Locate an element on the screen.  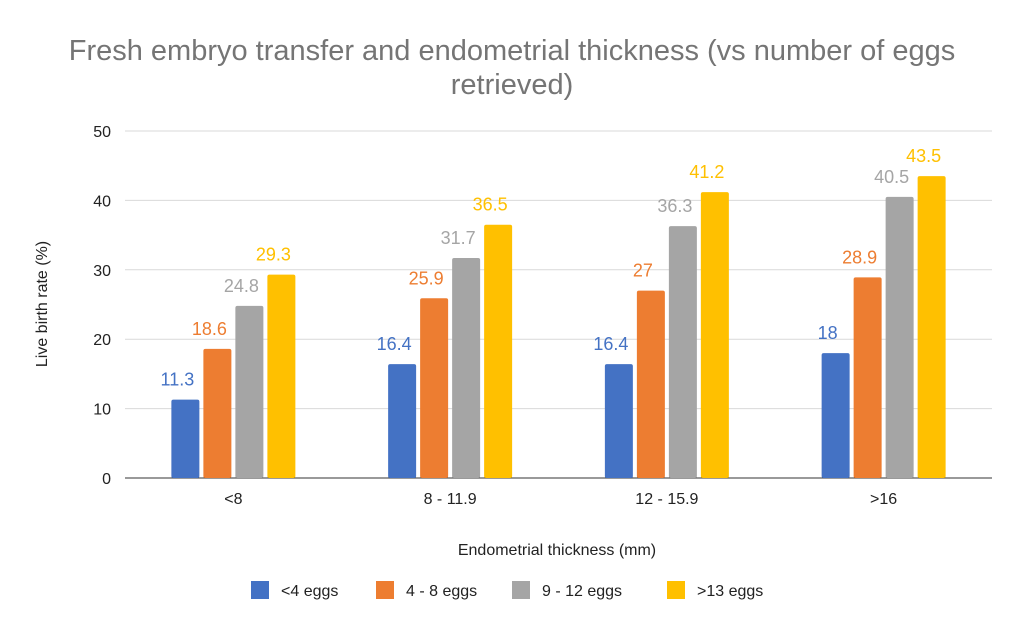
data-label: 40.5 is located at coordinates (891, 177).